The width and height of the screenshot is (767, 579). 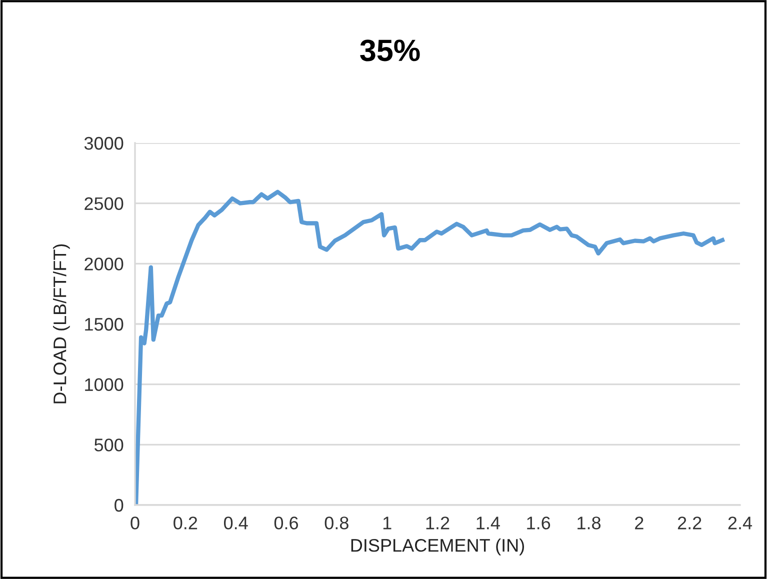 I want to click on y-tick-label: 0, so click(x=119, y=505).